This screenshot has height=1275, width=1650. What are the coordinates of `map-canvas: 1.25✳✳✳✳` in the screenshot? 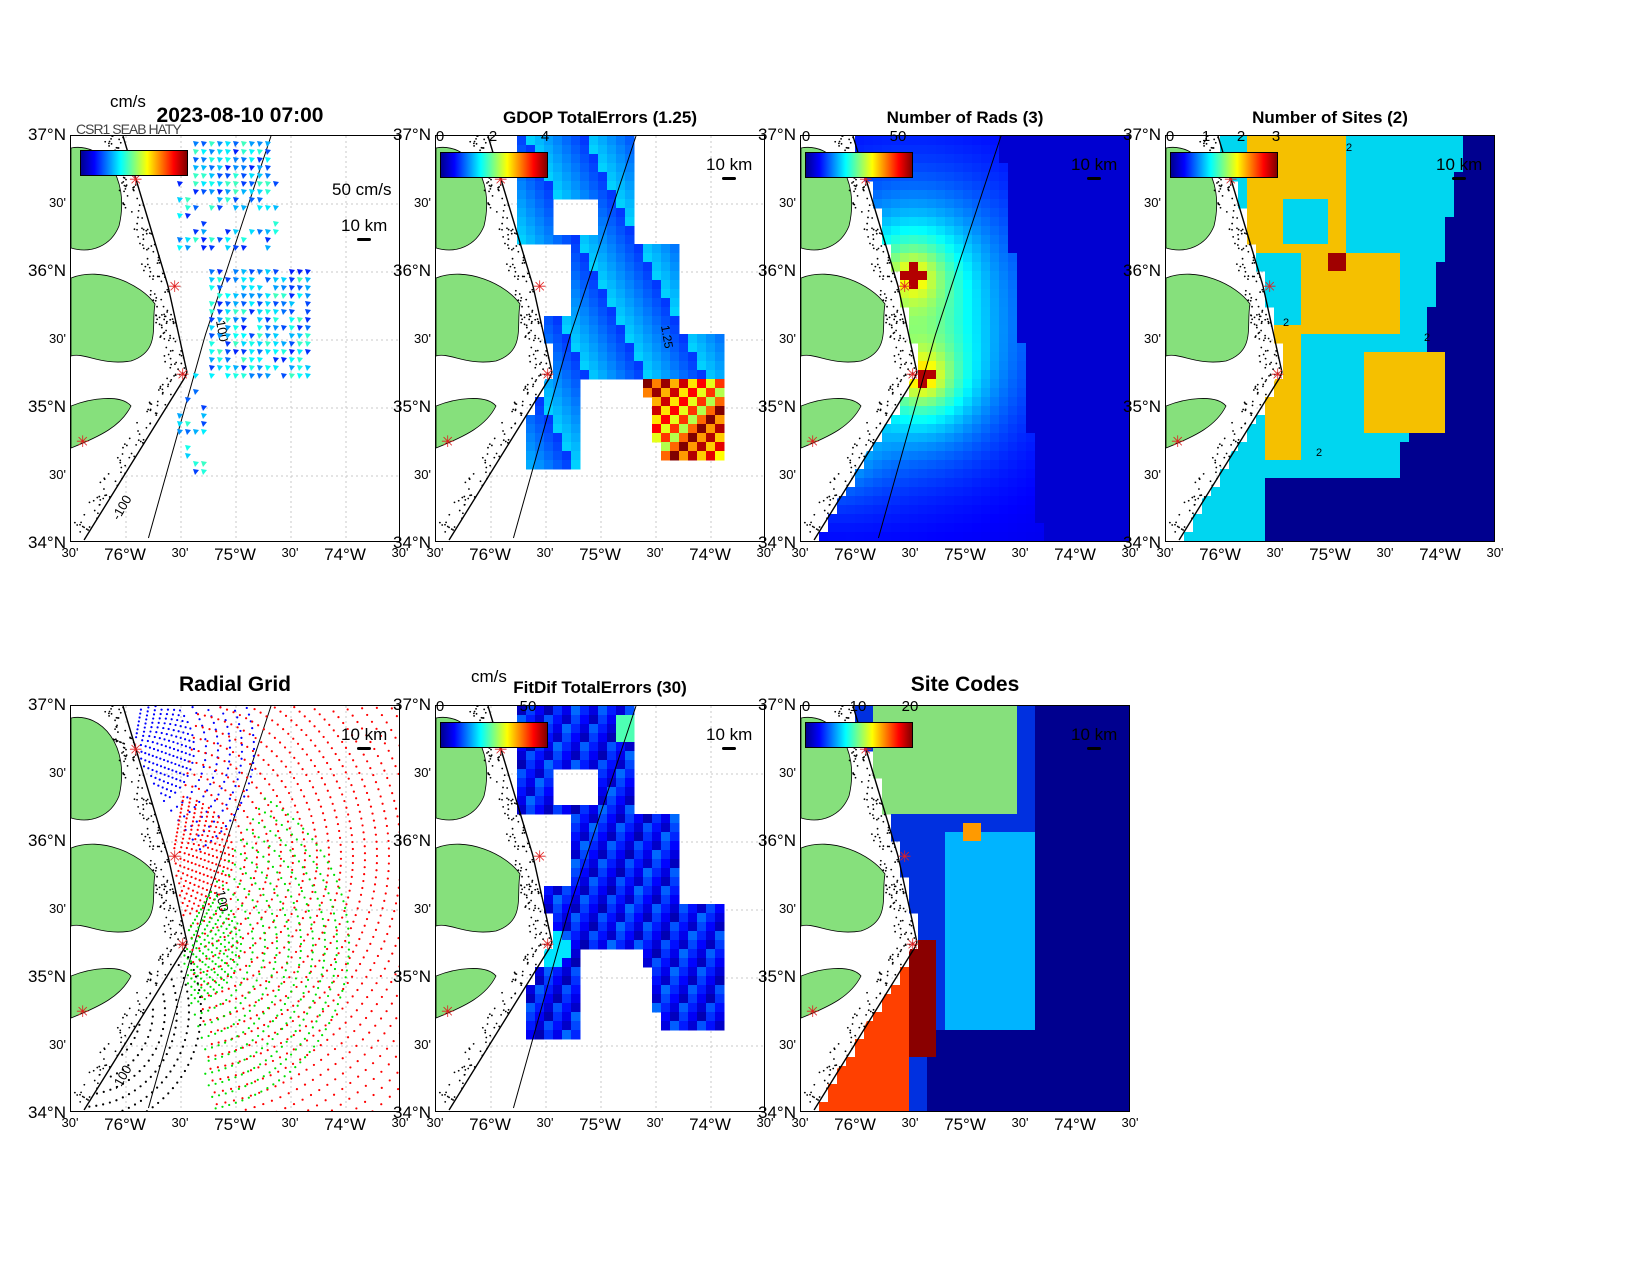 It's located at (600, 338).